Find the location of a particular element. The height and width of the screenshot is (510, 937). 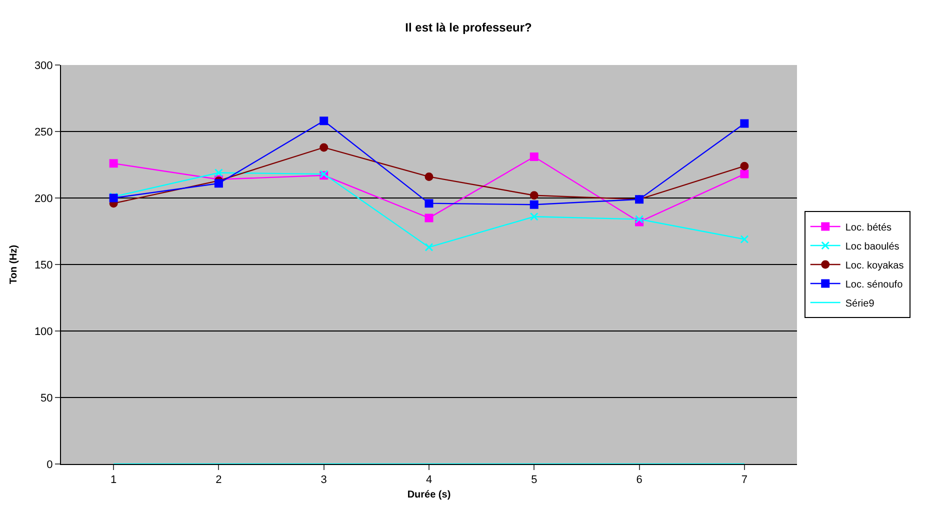

x-tick-label: 3 is located at coordinates (323, 480).